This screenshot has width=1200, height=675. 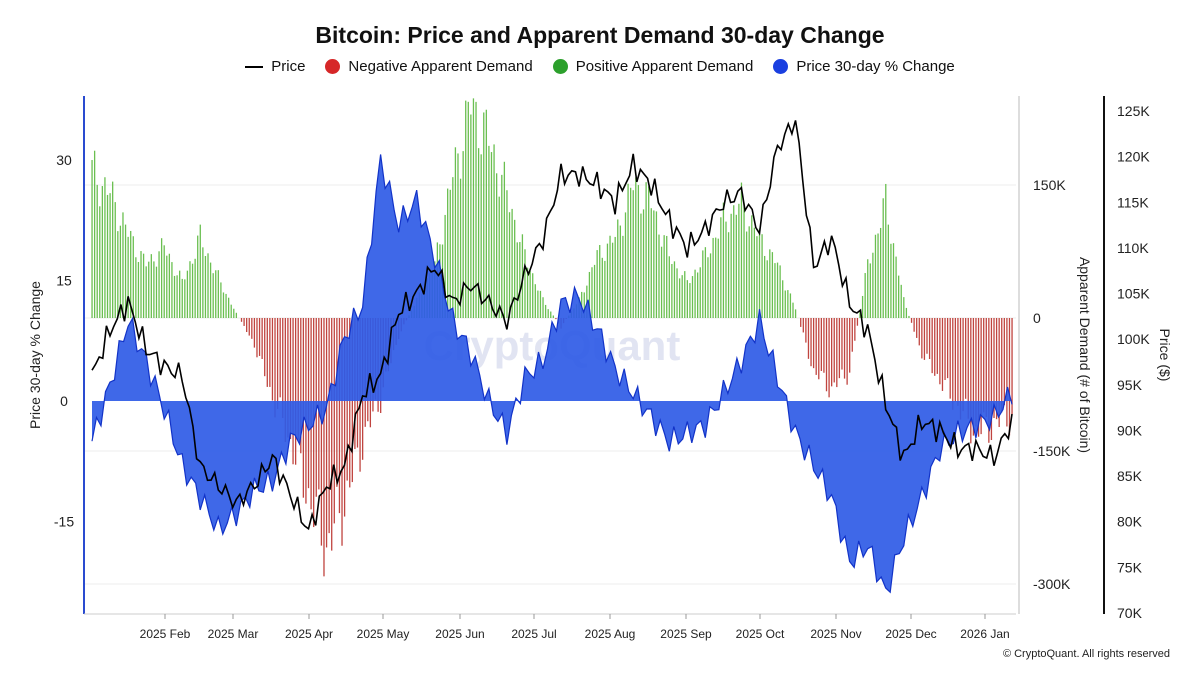 I want to click on price-tick-label: 95K, so click(x=1130, y=385).